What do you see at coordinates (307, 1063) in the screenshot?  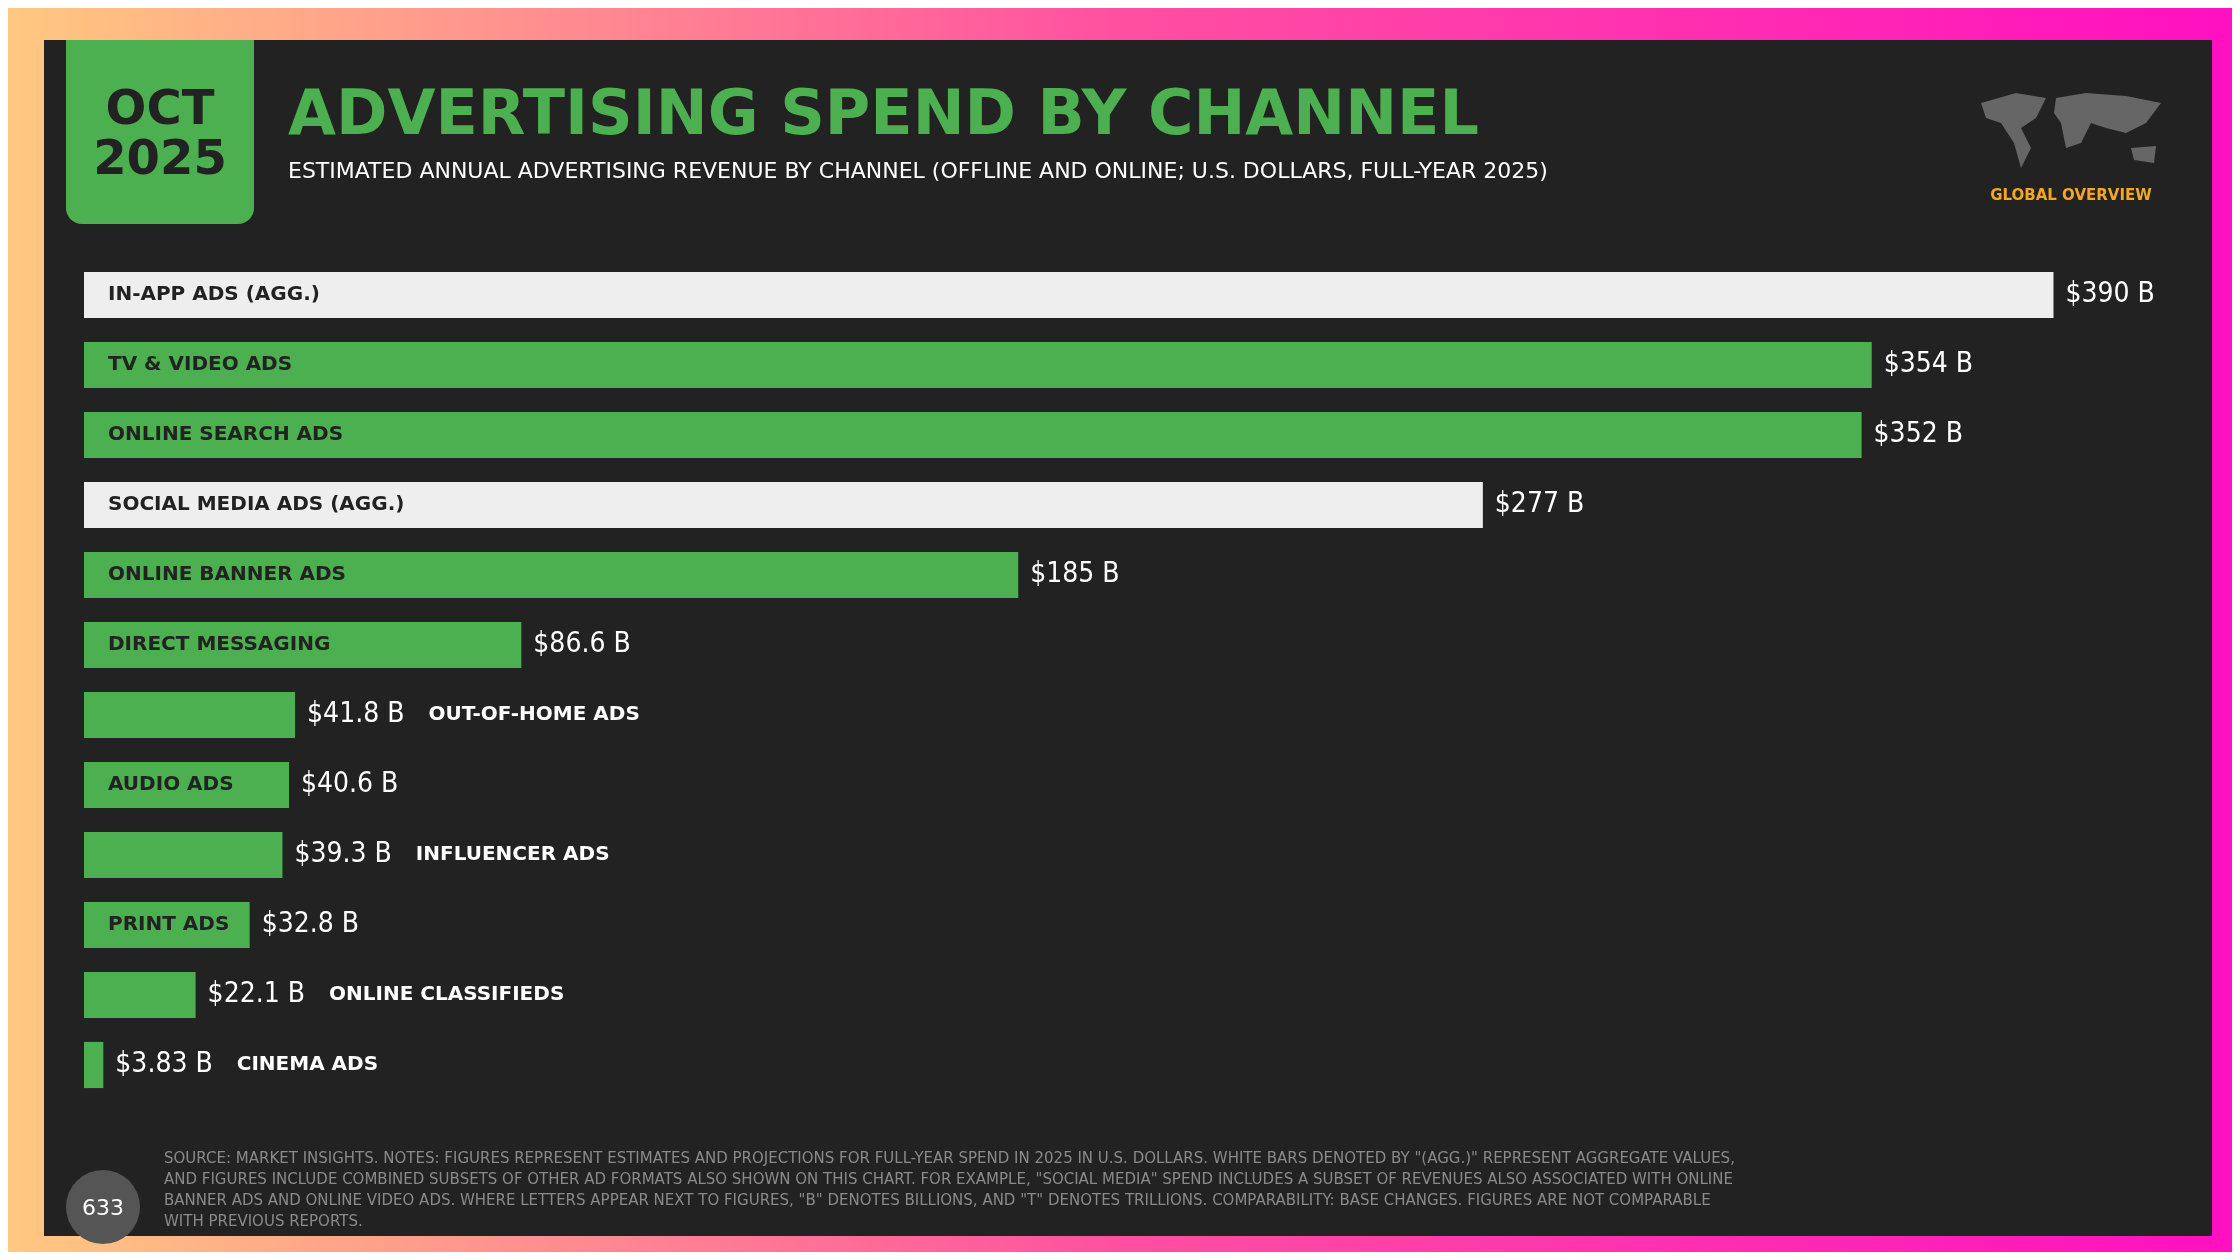 I see `y-tick-label: CINEMA ADS` at bounding box center [307, 1063].